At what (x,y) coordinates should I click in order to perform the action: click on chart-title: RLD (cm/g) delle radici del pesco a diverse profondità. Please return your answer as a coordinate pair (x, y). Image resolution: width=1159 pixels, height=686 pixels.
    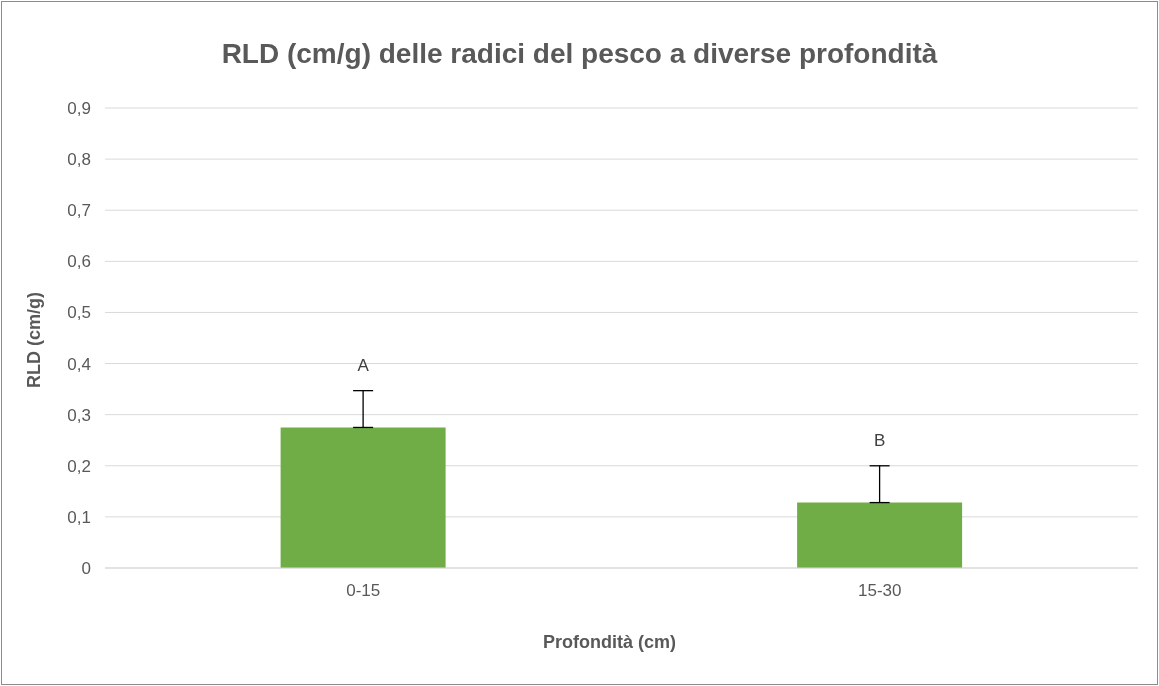
    Looking at the image, I should click on (579, 54).